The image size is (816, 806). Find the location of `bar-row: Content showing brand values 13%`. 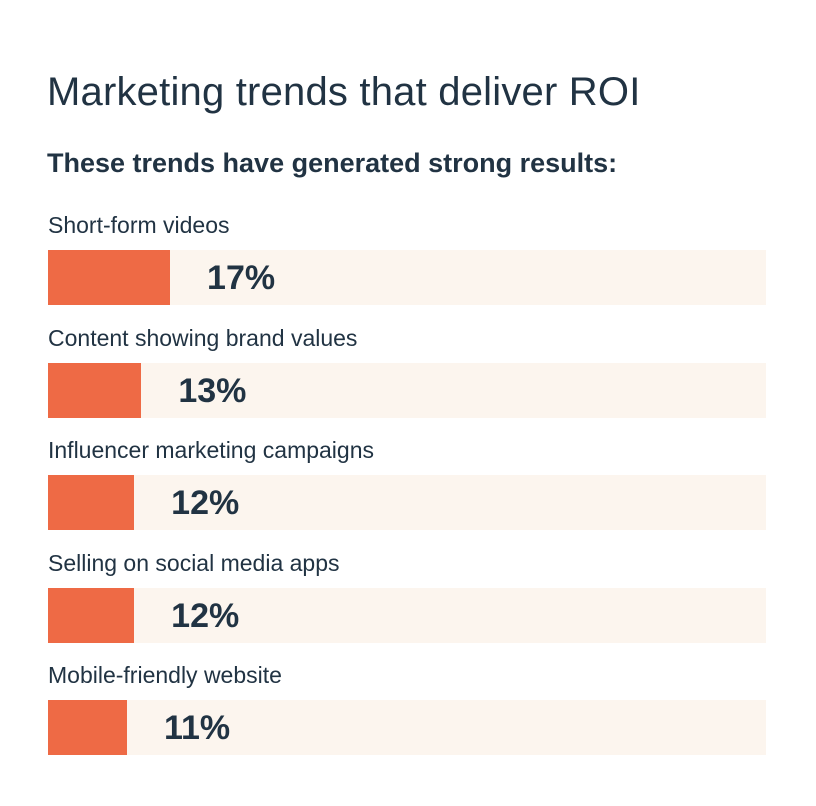

bar-row: Content showing brand values 13% is located at coordinates (407, 371).